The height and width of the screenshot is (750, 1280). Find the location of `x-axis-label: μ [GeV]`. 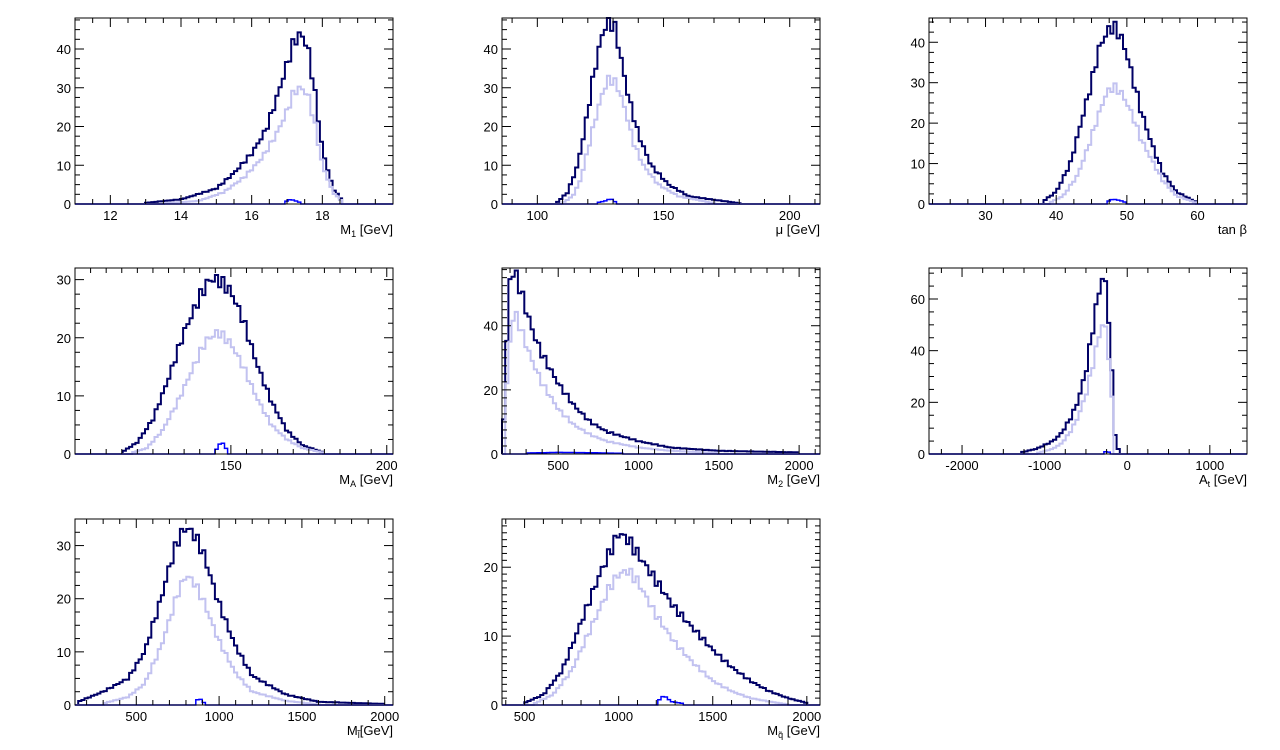

x-axis-label: μ [GeV] is located at coordinates (798, 229).